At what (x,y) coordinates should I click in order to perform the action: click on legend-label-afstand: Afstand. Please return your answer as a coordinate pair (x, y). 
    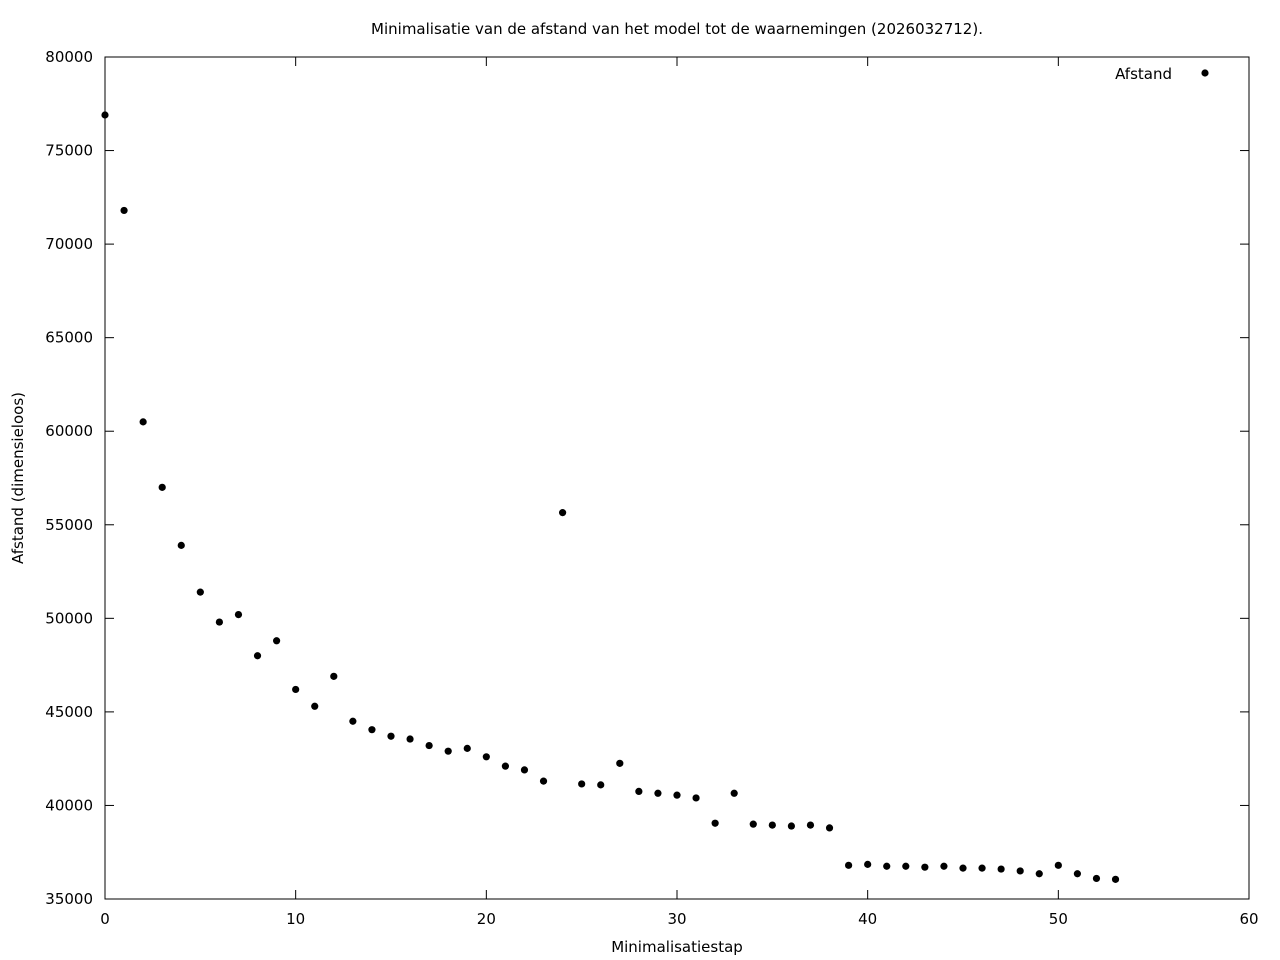
    Looking at the image, I should click on (1143, 74).